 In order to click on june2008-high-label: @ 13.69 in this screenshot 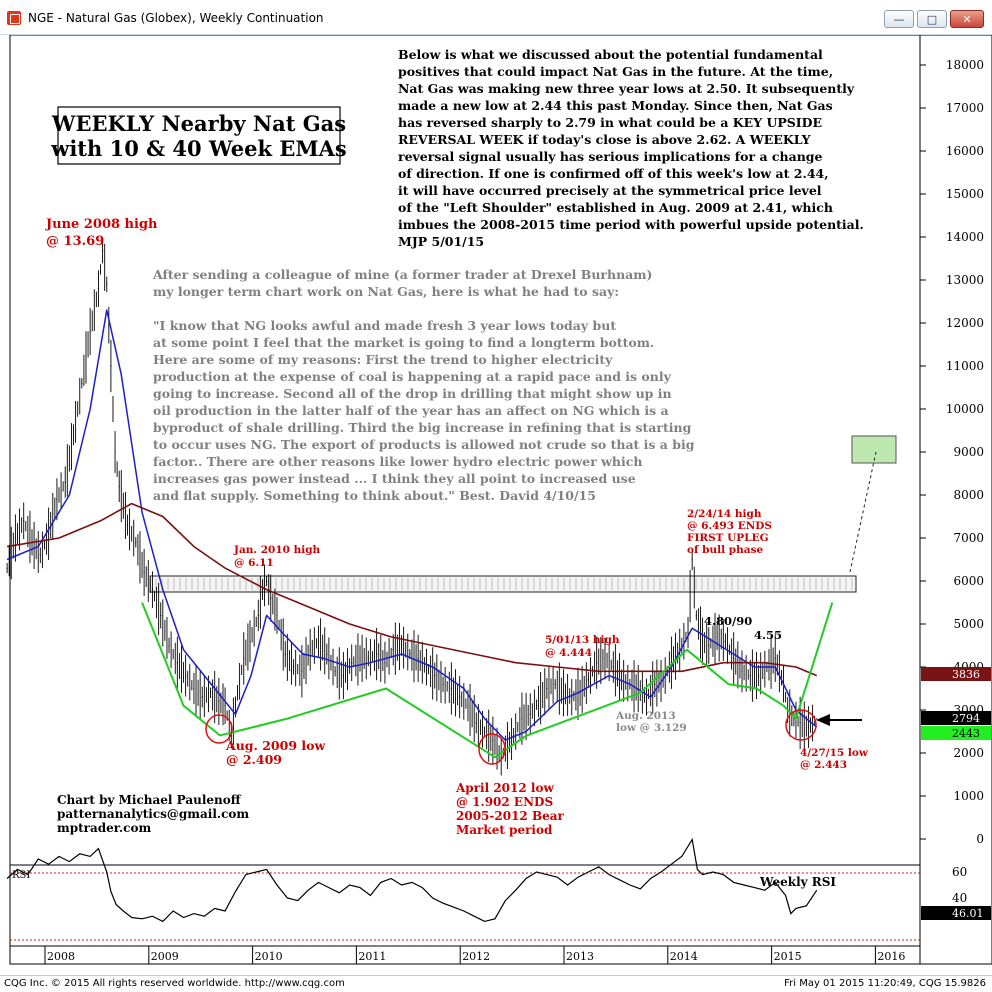, I will do `click(75, 241)`.